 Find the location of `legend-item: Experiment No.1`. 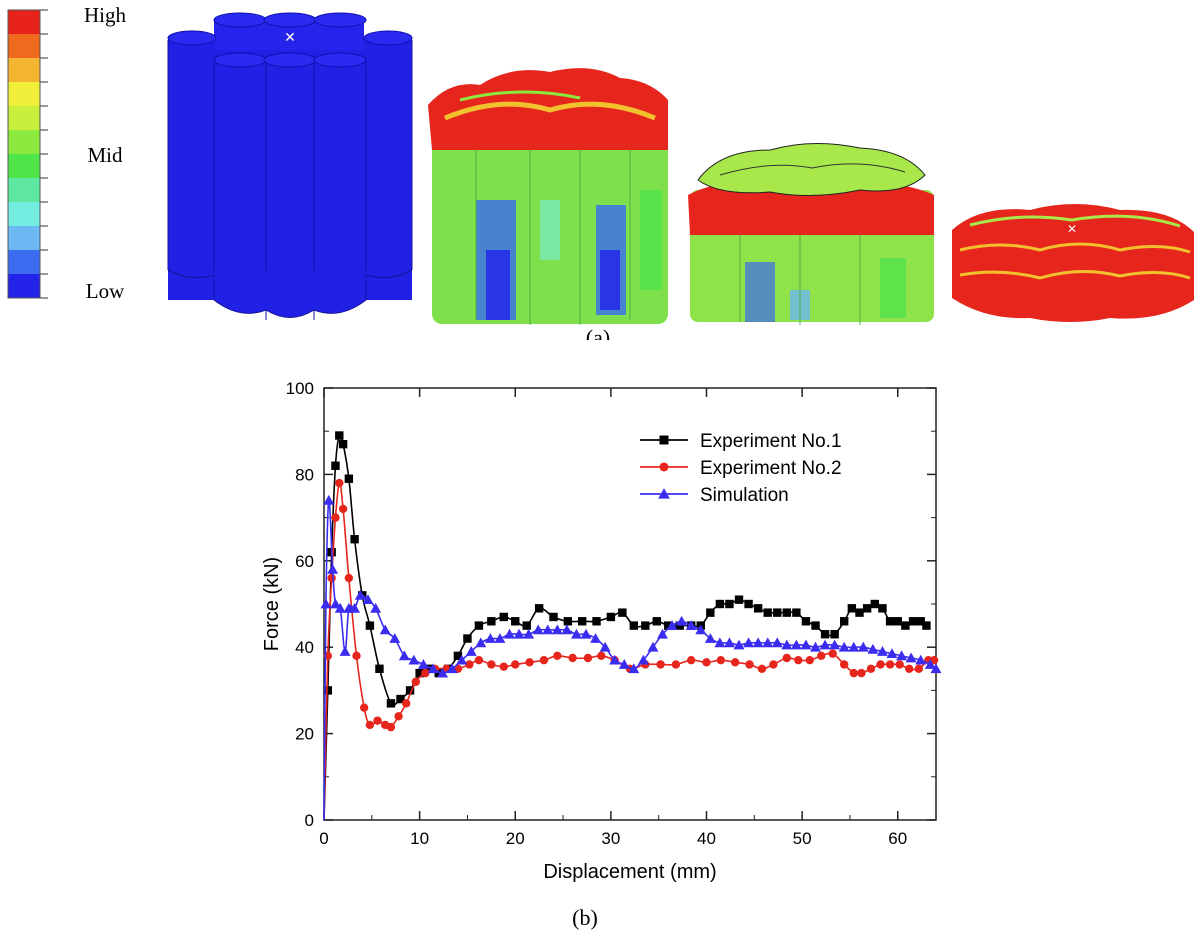

legend-item: Experiment No.1 is located at coordinates (741, 441).